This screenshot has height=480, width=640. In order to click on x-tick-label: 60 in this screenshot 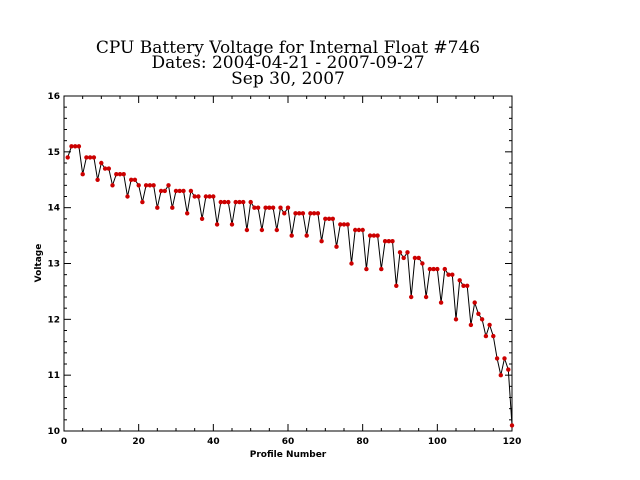, I will do `click(288, 442)`.